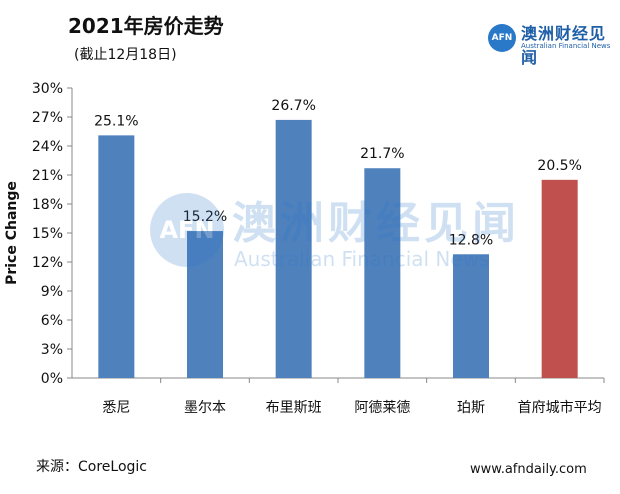  I want to click on website-link: www.afndaily.com, so click(528, 469).